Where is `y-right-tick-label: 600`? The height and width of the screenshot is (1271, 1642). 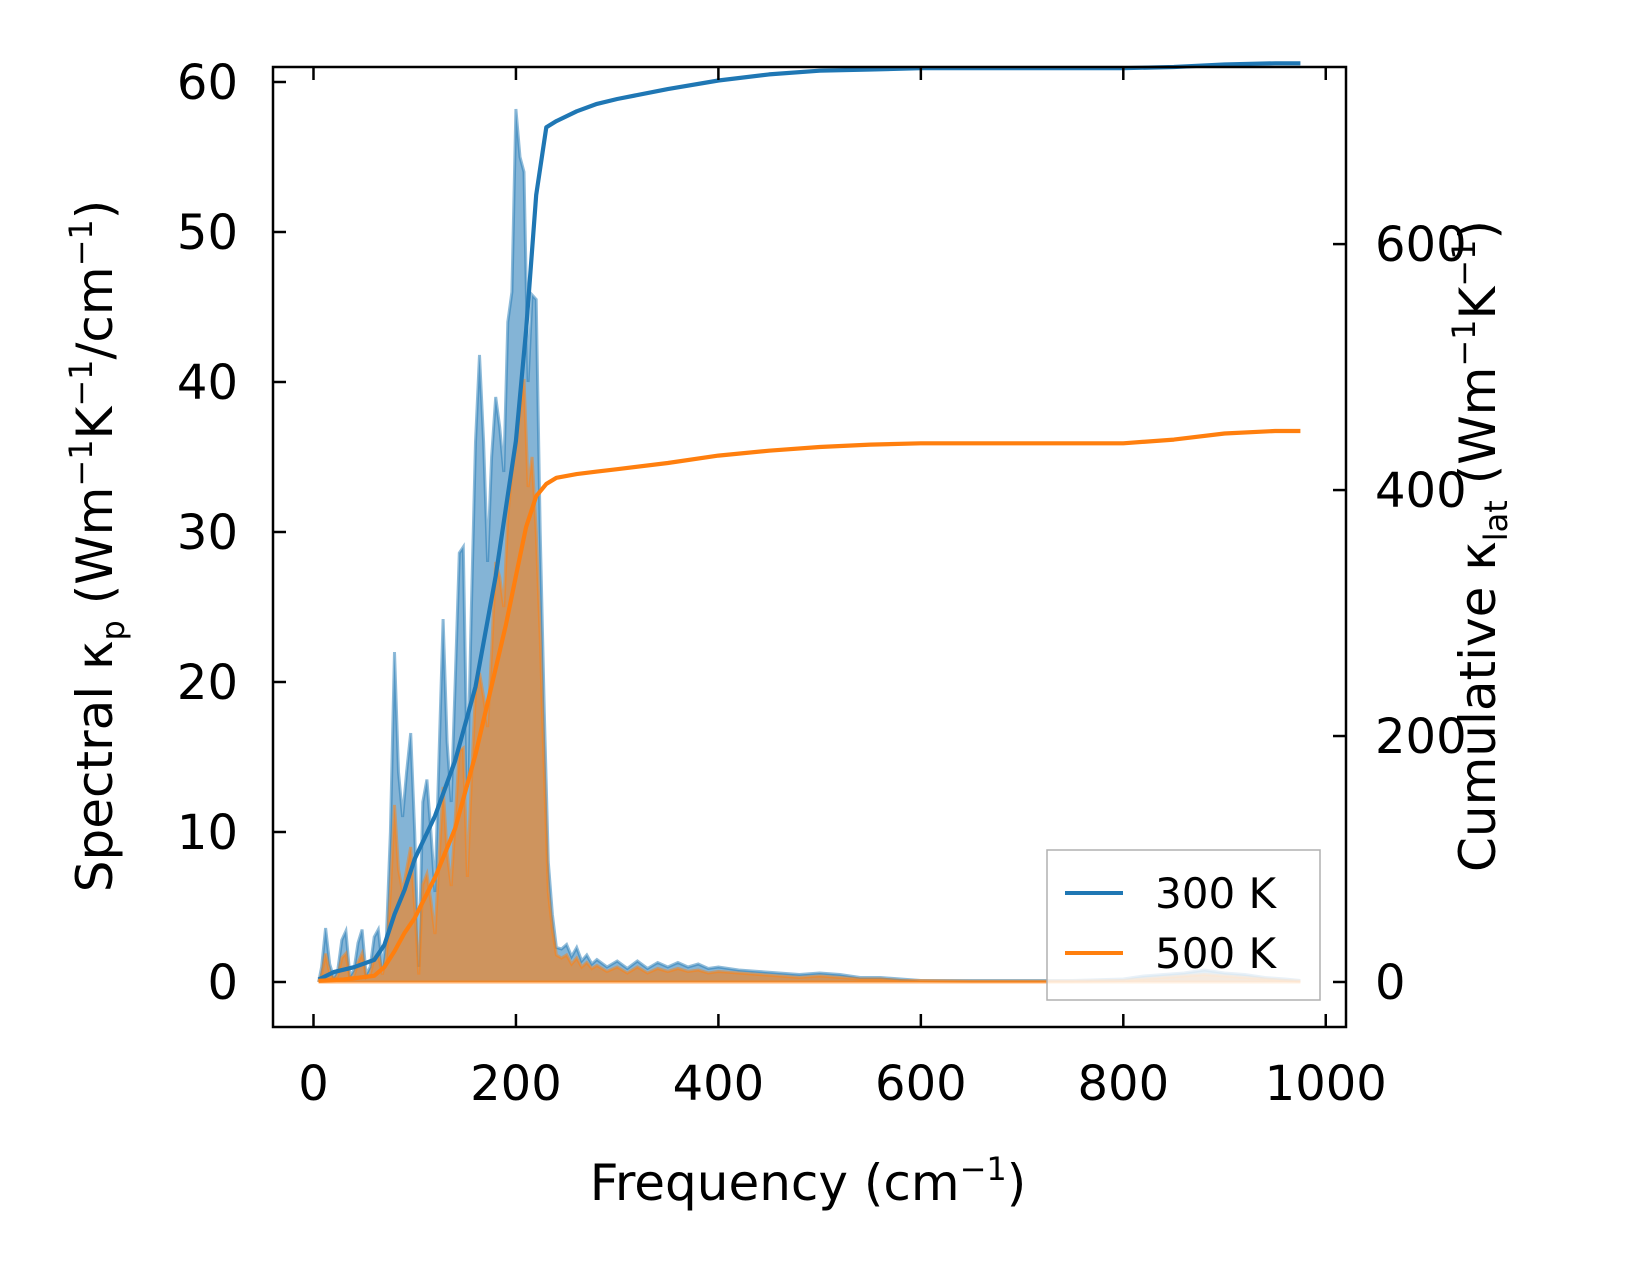
y-right-tick-label: 600 is located at coordinates (1421, 245).